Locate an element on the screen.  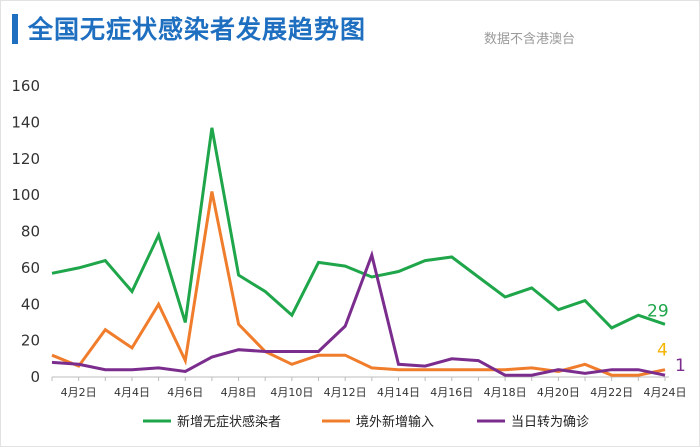
y-tick-label: 0 is located at coordinates (35, 377).